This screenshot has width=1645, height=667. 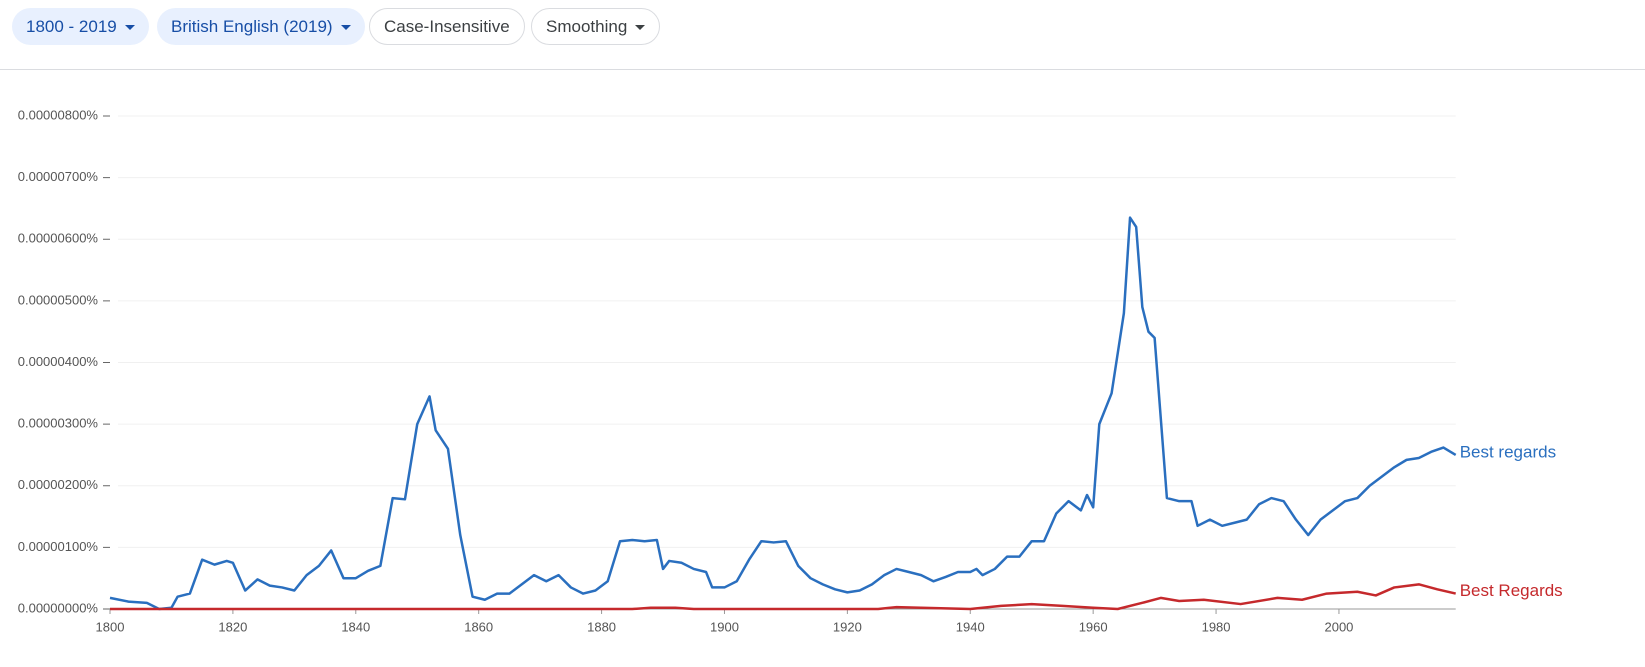 I want to click on smoothing-chip: Smoothing, so click(x=596, y=26).